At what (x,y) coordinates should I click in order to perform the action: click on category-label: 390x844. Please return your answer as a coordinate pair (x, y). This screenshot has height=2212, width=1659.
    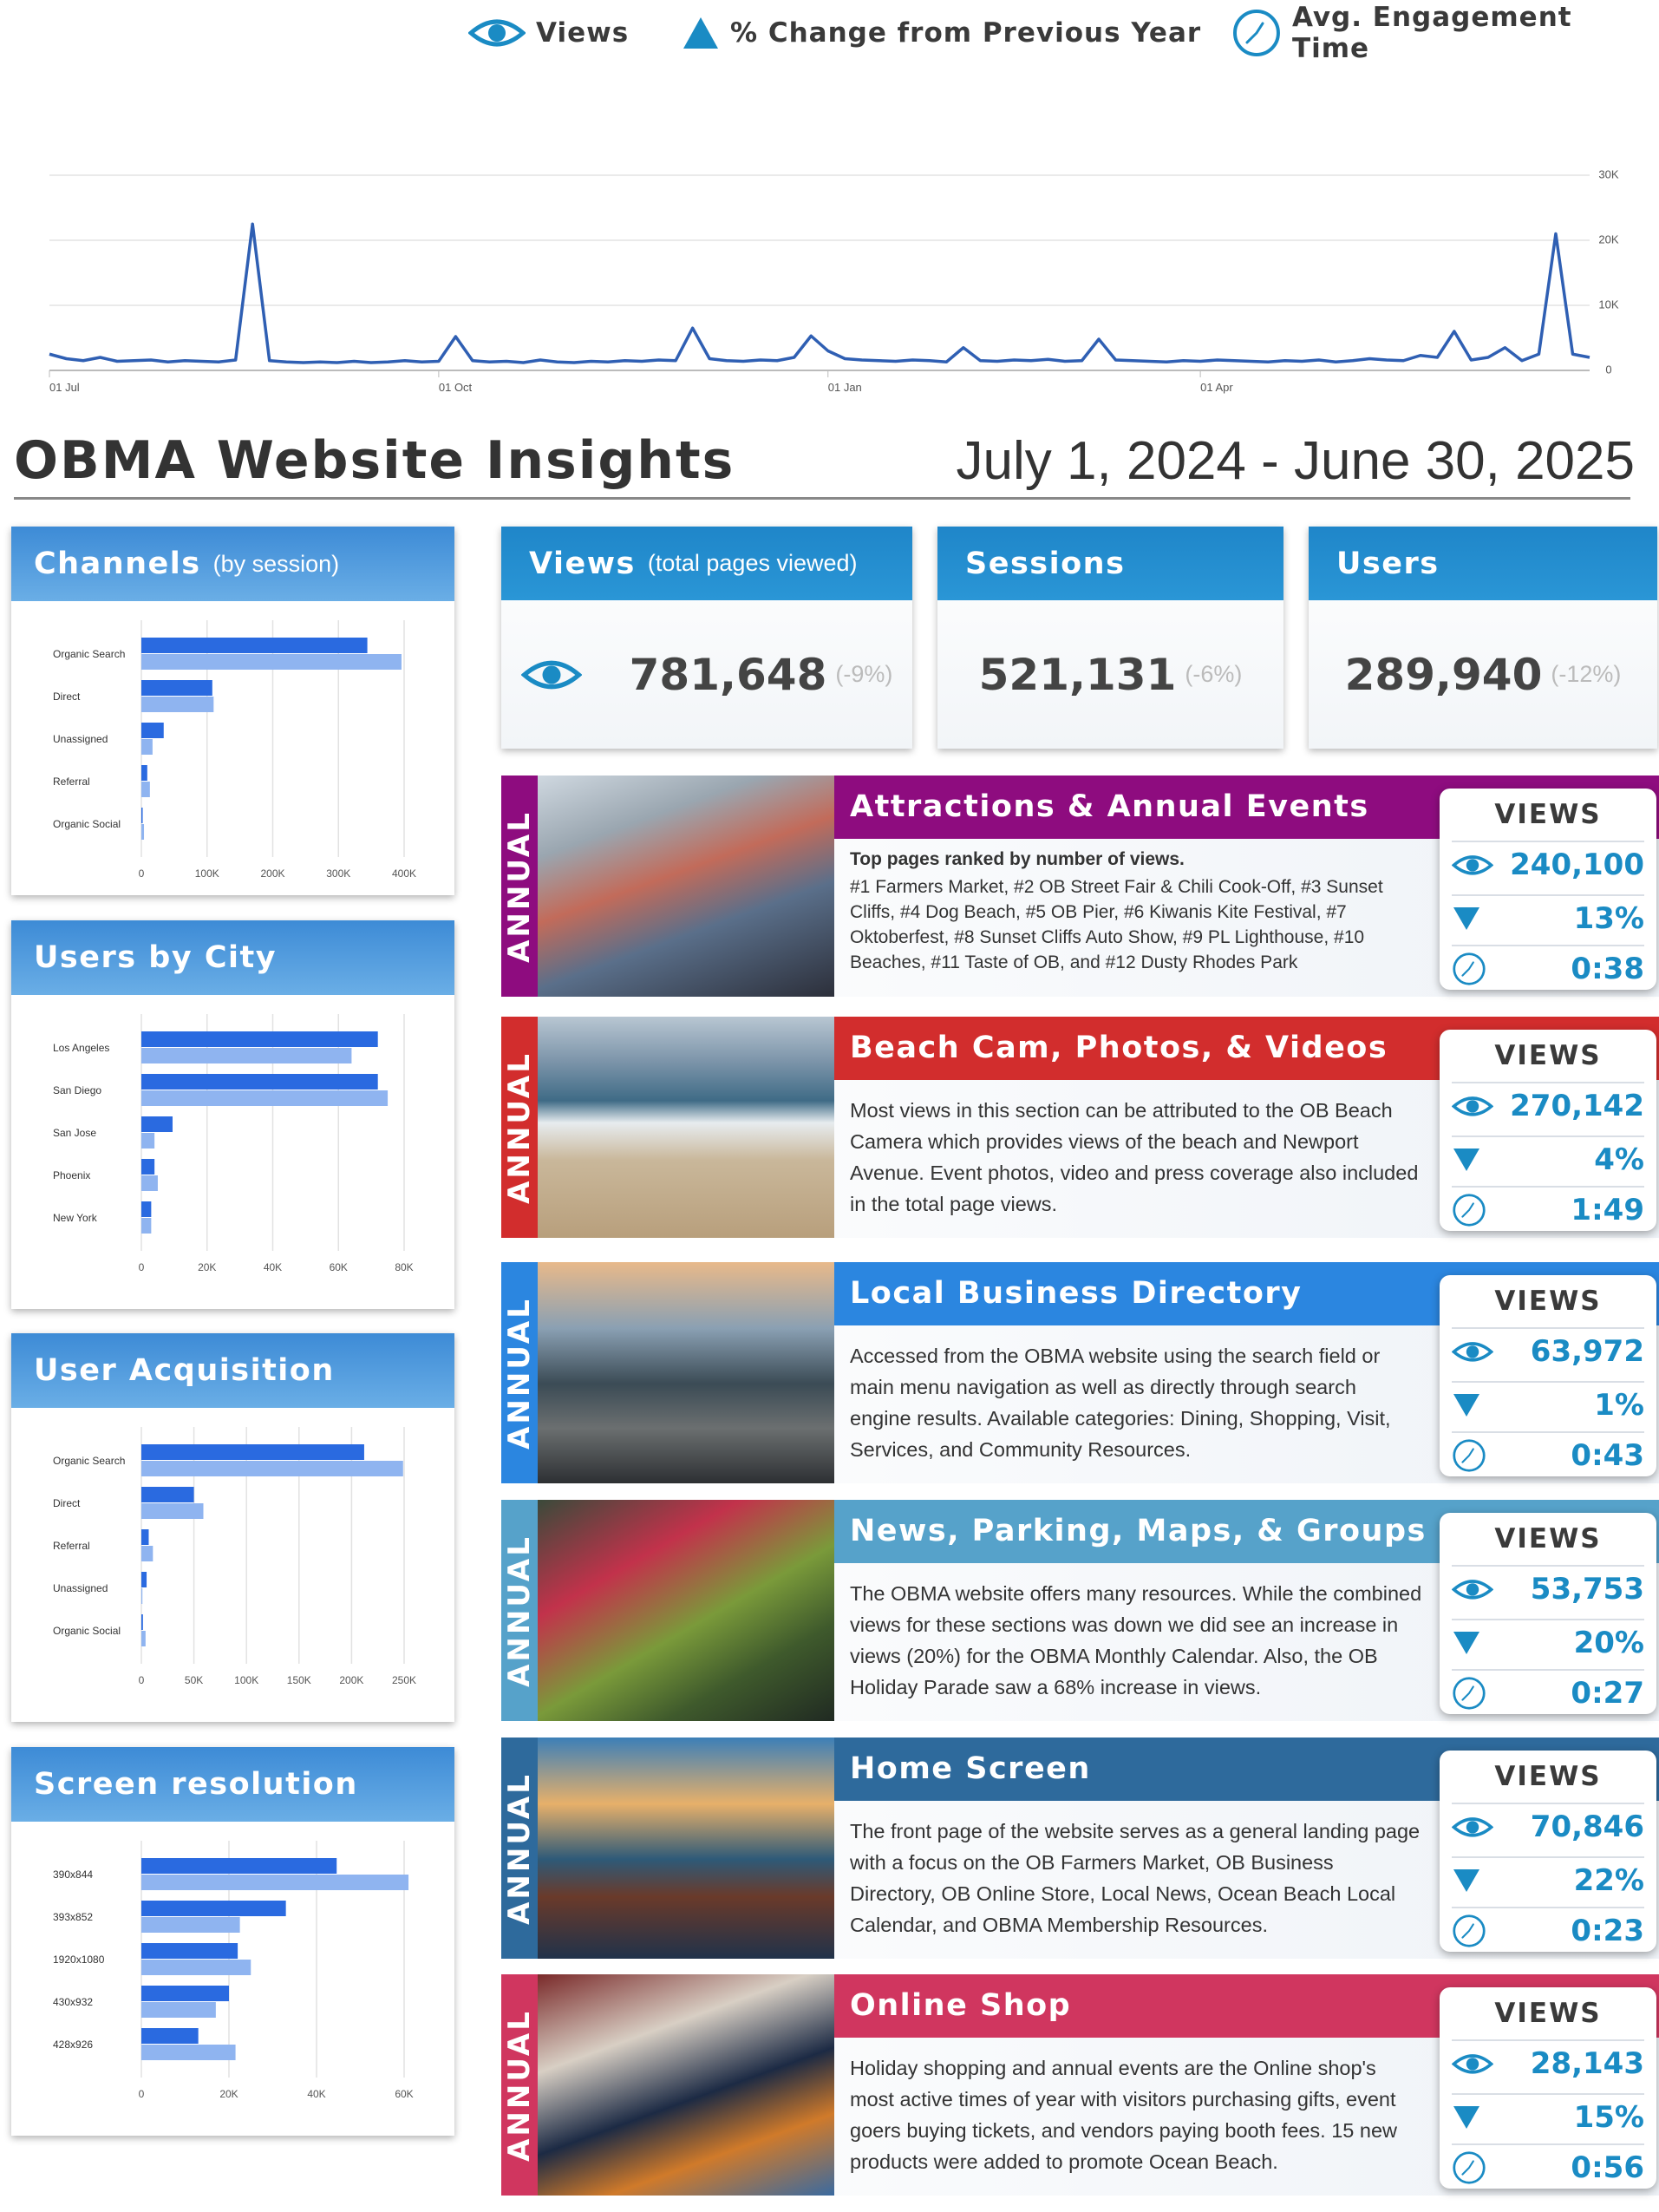
    Looking at the image, I should click on (73, 1874).